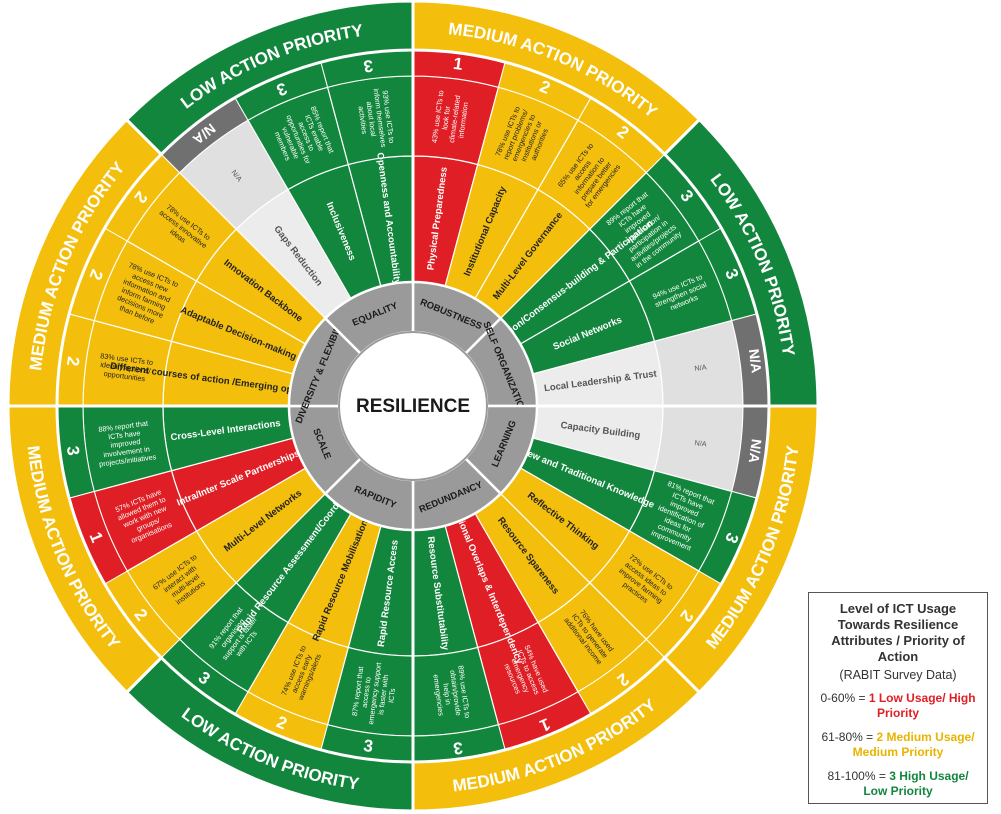  What do you see at coordinates (913, 744) in the screenshot?
I see `legend-label: 2 Medium Usage/ Medium Priority` at bounding box center [913, 744].